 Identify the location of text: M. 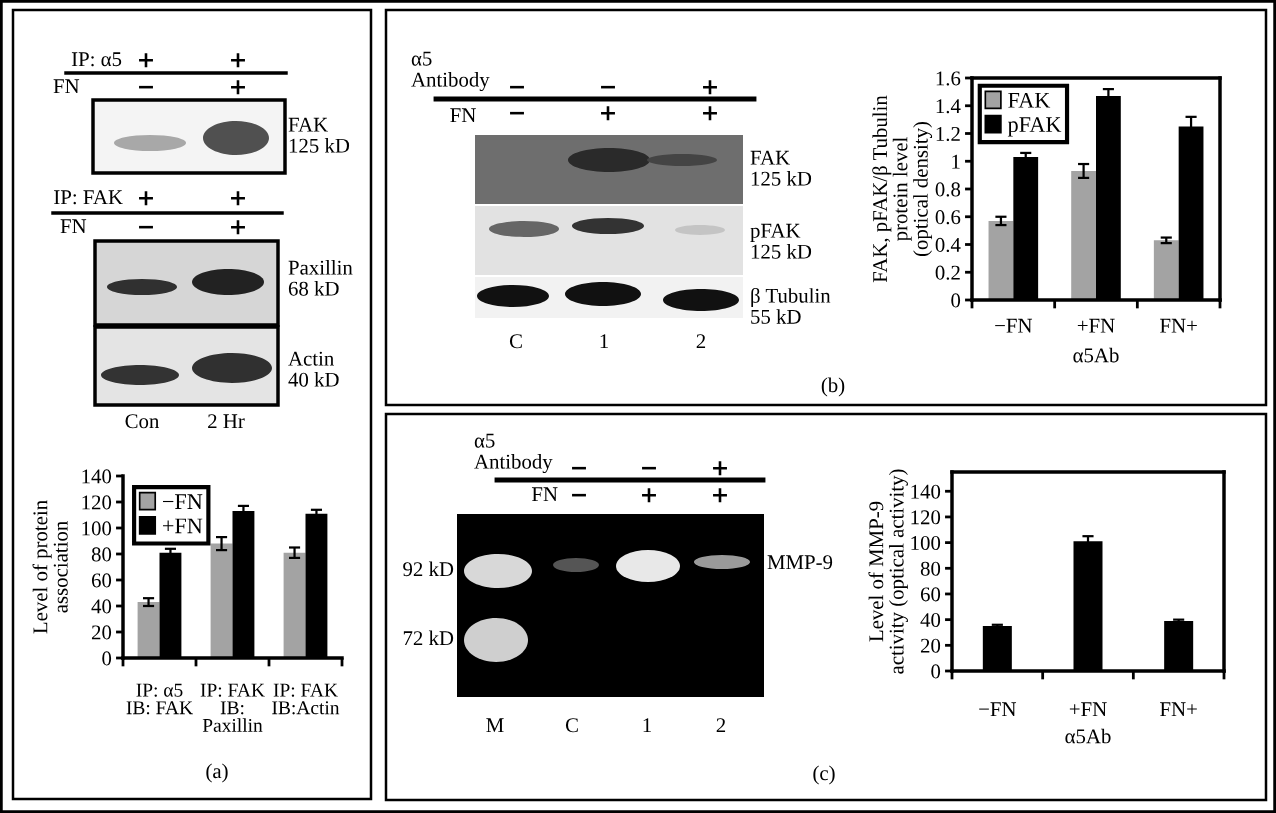
(495, 725).